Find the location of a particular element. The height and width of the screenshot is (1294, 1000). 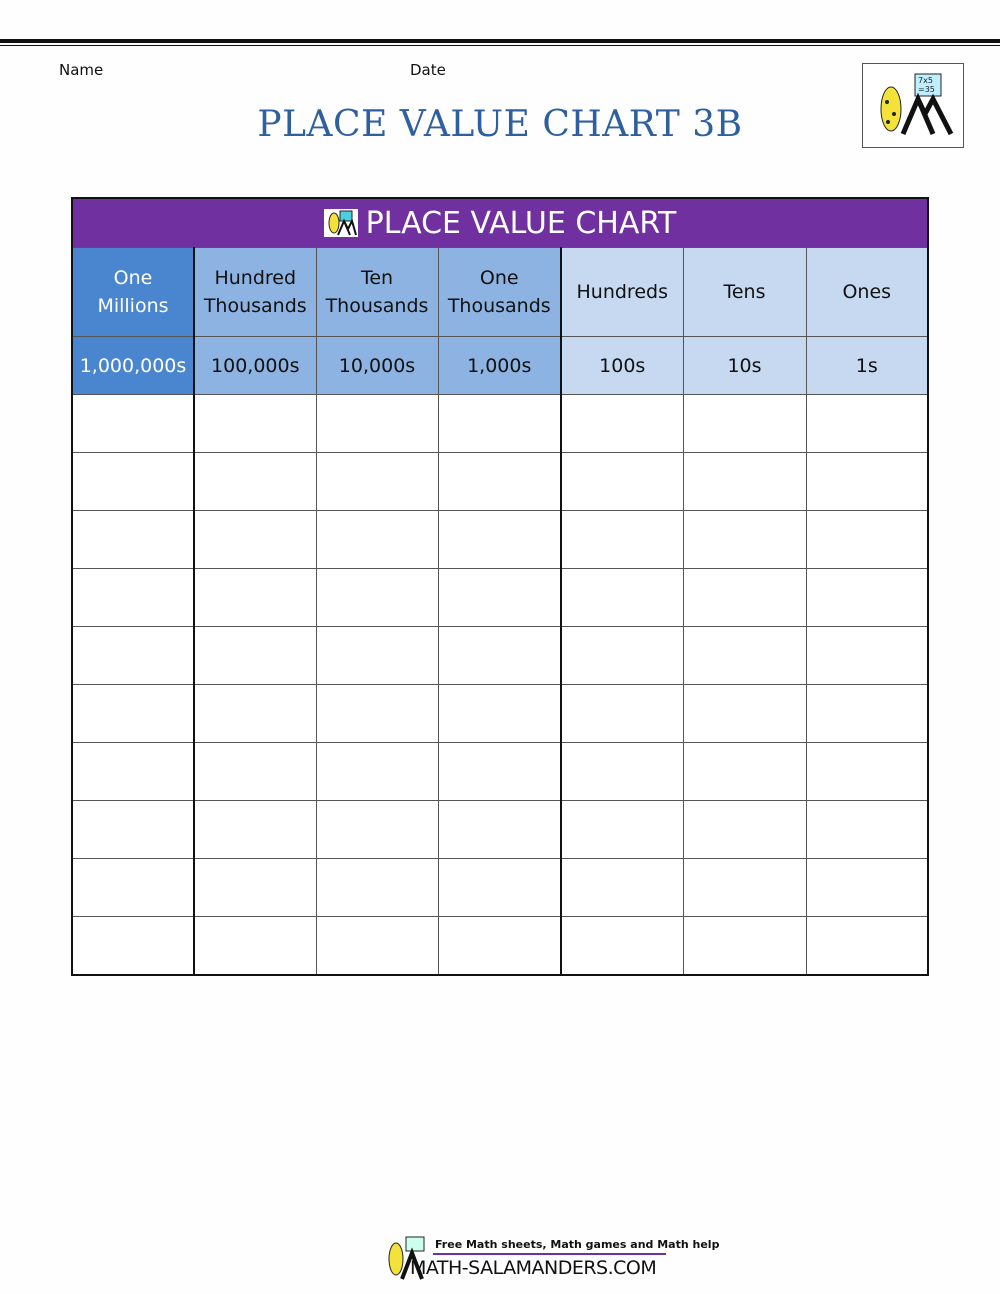

svg-text: =35 is located at coordinates (926, 89).